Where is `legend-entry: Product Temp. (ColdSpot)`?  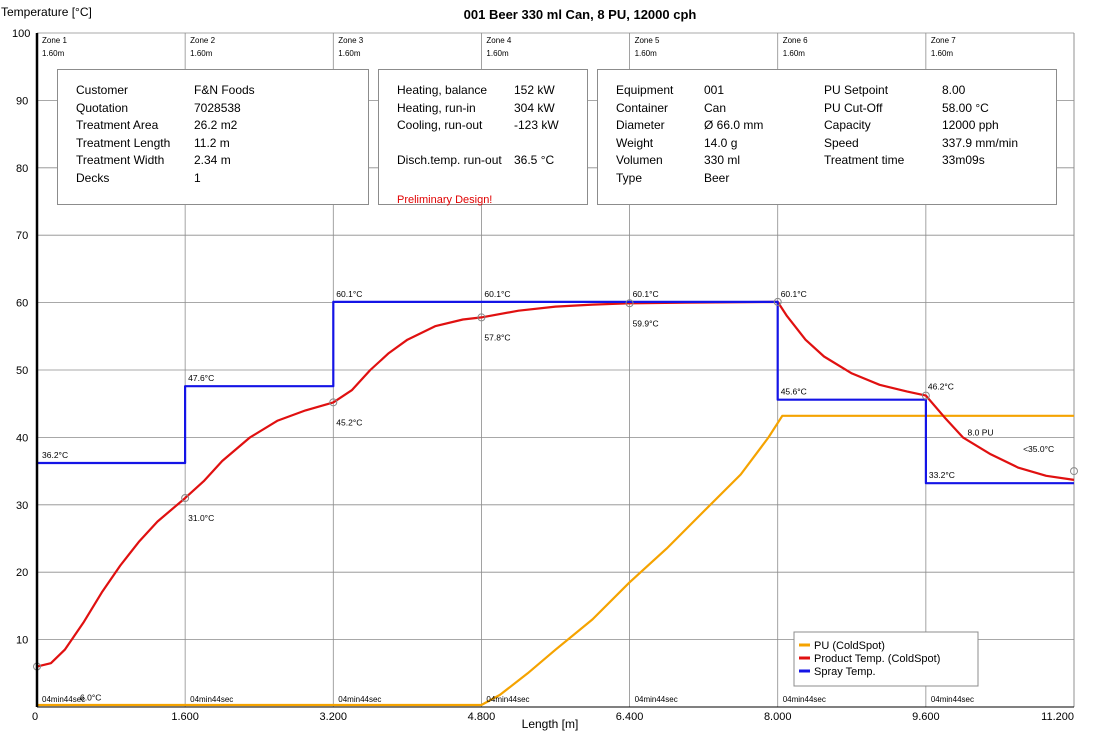
legend-entry: Product Temp. (ColdSpot) is located at coordinates (877, 659).